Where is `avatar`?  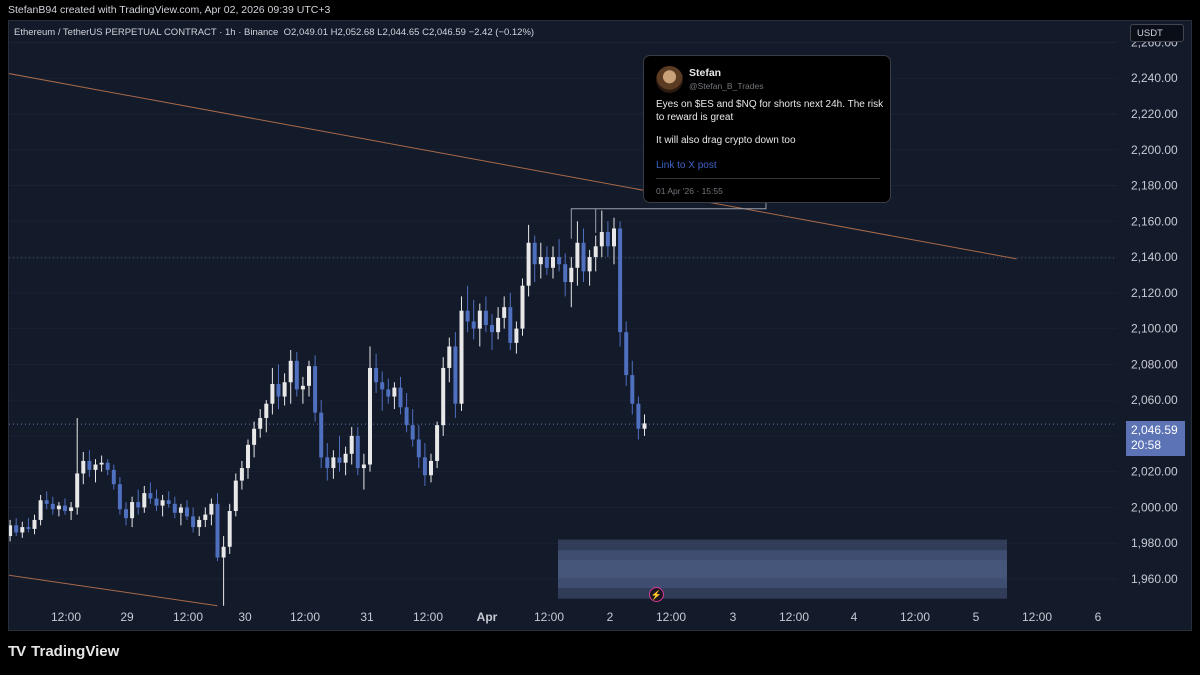
avatar is located at coordinates (669, 79).